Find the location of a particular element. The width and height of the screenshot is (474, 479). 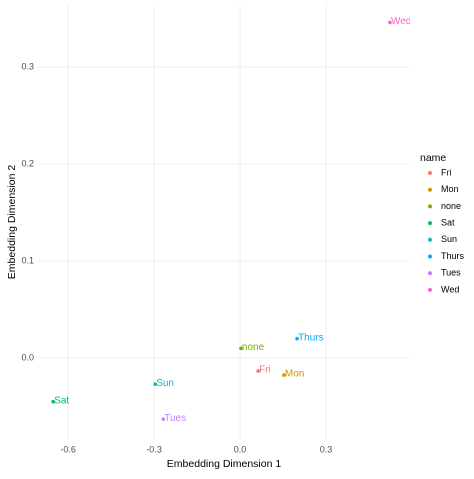

x-tick-label: -0.3 is located at coordinates (154, 449).